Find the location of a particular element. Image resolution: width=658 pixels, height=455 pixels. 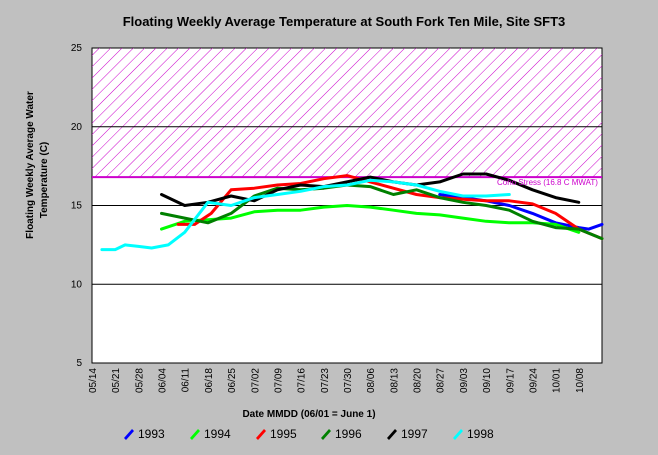

legend-swatch-1996 is located at coordinates (326, 434).